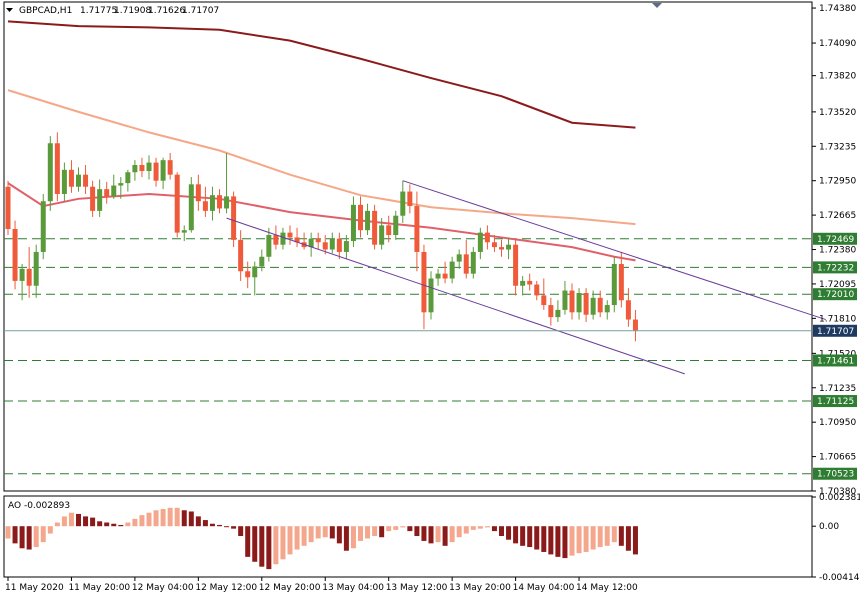  I want to click on channel-line, so click(614, 250).